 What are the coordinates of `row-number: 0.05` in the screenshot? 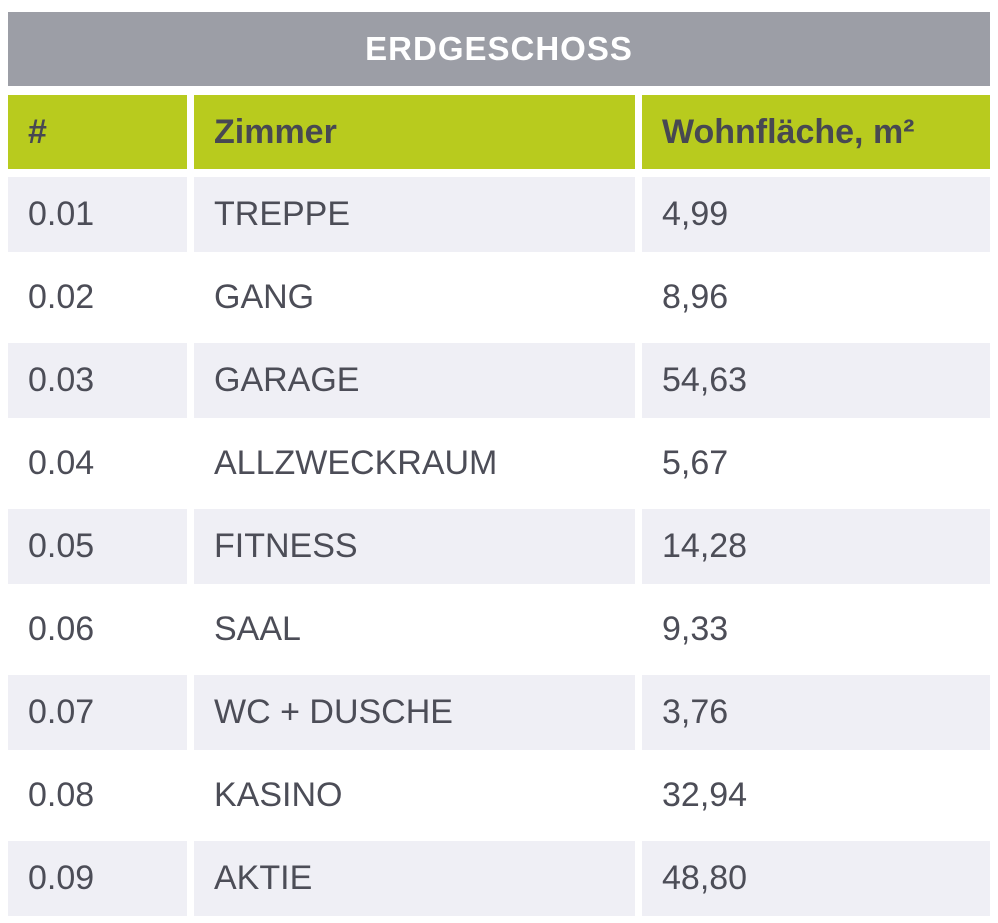 It's located at (97, 546).